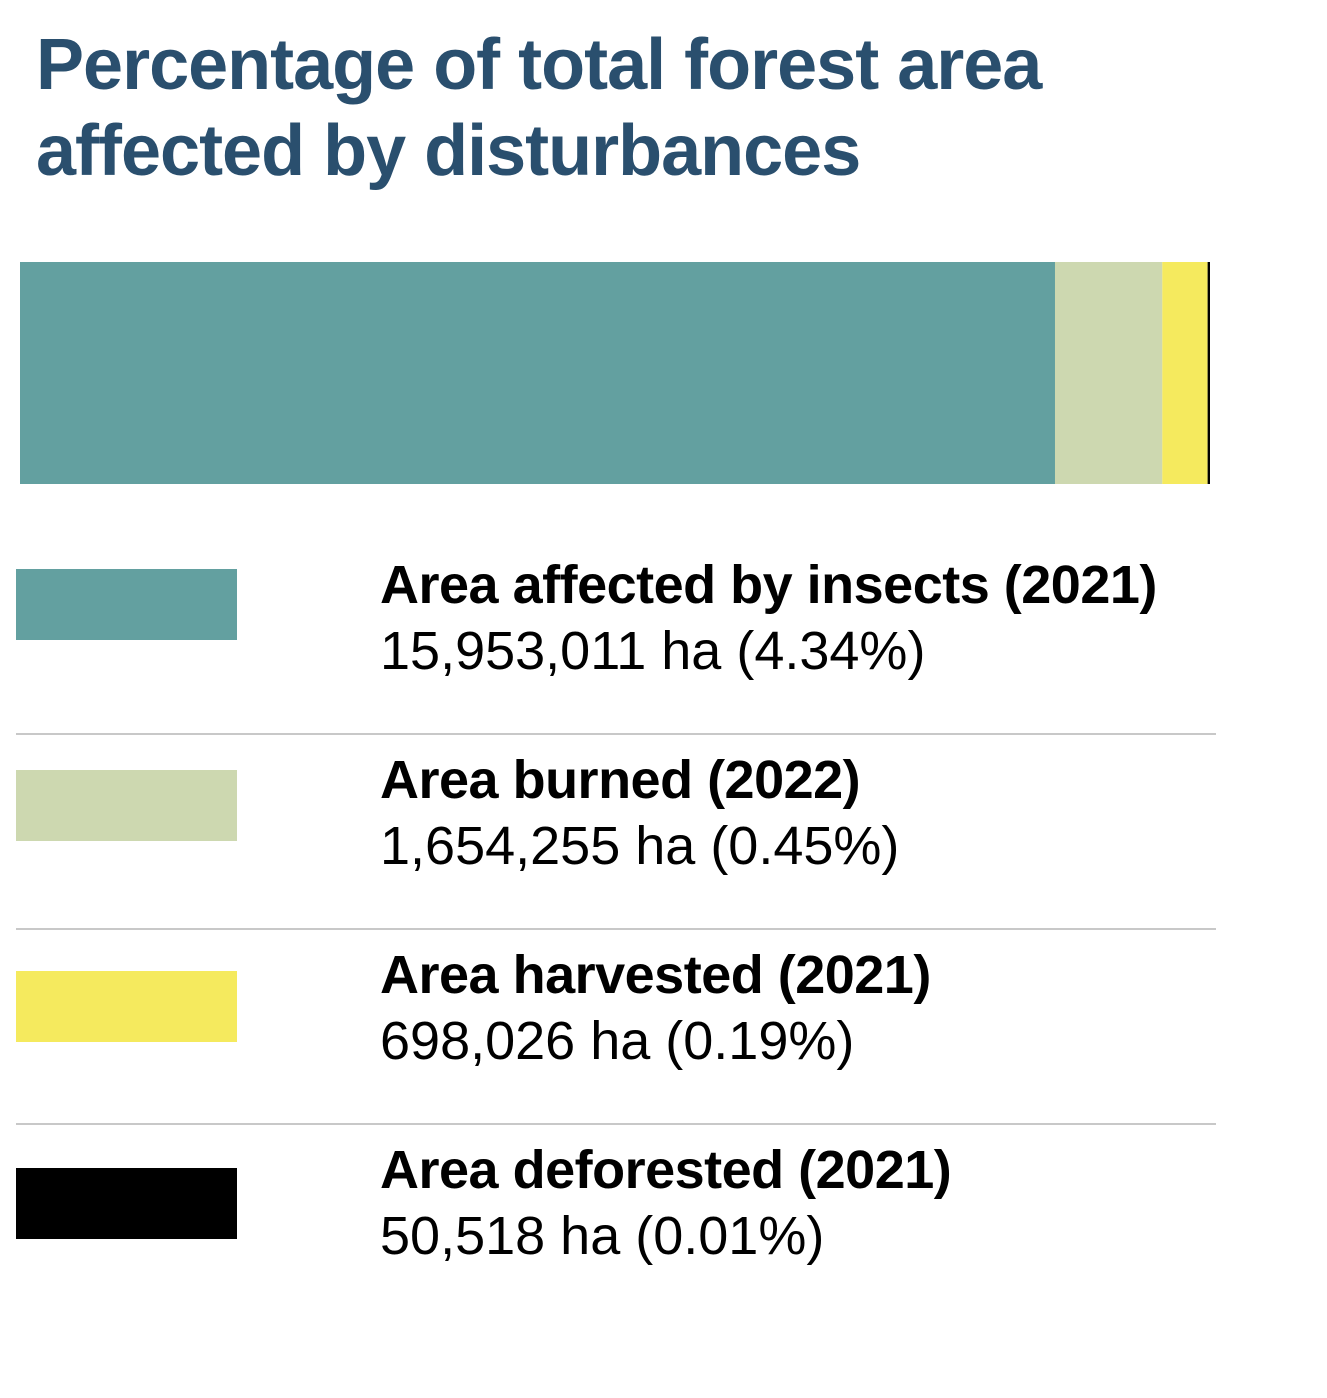 This screenshot has width=1327, height=1398. I want to click on stacked-bar-chart, so click(615, 373).